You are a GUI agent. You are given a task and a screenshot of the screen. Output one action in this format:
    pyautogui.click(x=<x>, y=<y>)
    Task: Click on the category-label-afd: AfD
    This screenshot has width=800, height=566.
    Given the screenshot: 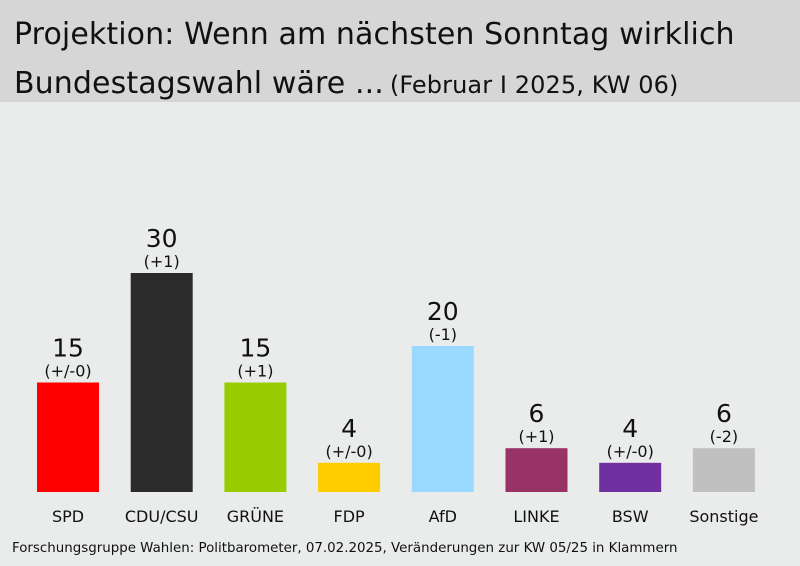 What is the action you would take?
    pyautogui.click(x=443, y=516)
    